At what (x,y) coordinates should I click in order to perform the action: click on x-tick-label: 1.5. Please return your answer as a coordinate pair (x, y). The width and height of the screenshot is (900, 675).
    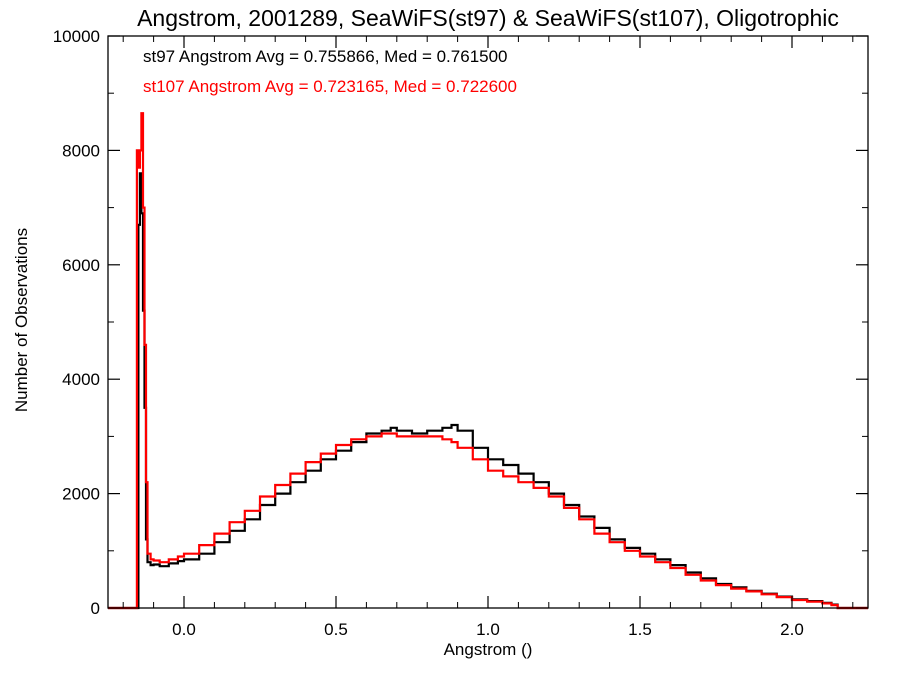
    Looking at the image, I should click on (640, 629).